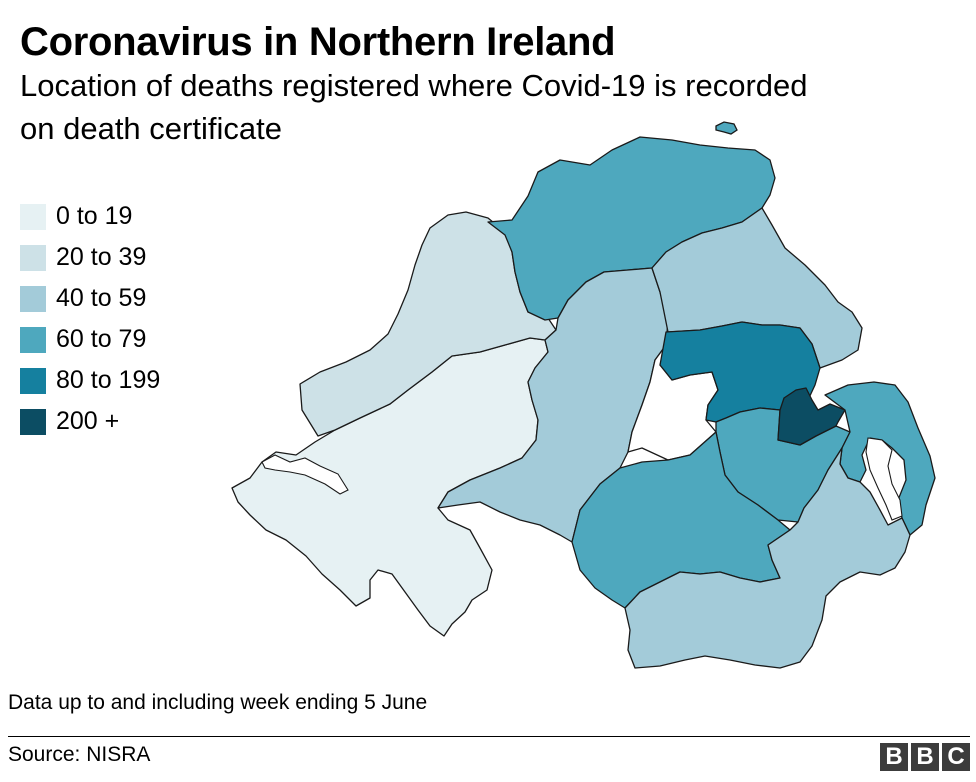 Image resolution: width=976 pixels, height=782 pixels. I want to click on legend-label: 200 +, so click(88, 421).